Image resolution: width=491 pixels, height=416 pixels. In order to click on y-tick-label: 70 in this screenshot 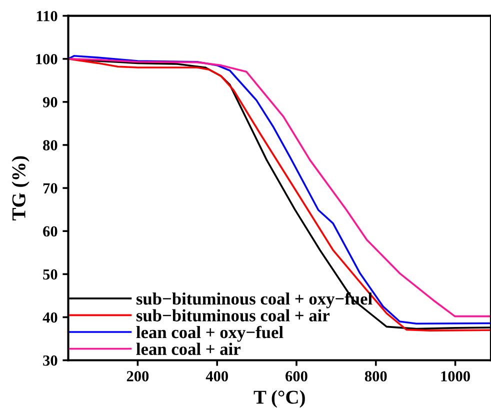, I will do `click(50, 188)`.